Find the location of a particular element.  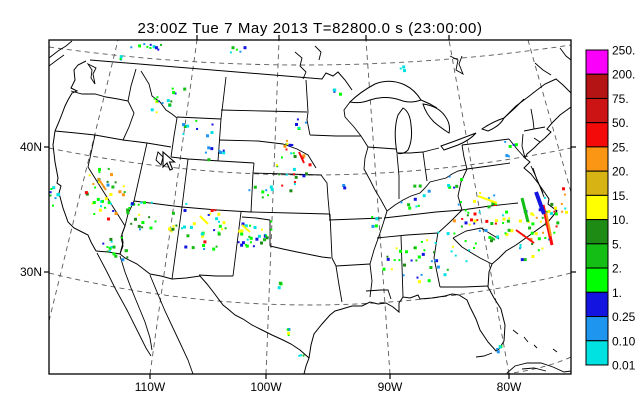

echo-east-wyoming is located at coordinates (249, 190).